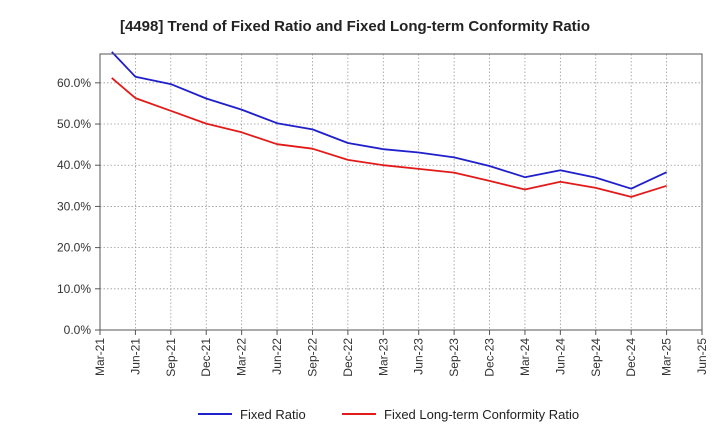 This screenshot has height=440, width=720. What do you see at coordinates (348, 357) in the screenshot?
I see `x-tick-label: Dec-22` at bounding box center [348, 357].